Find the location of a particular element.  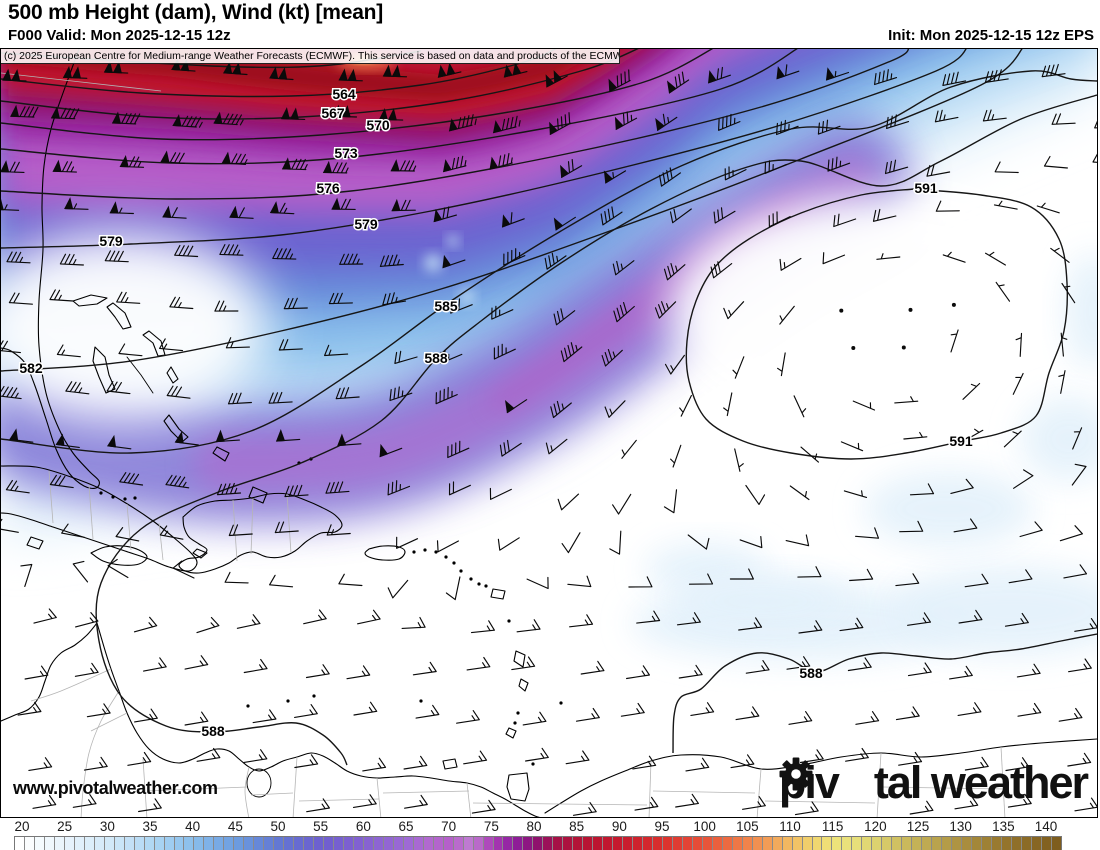

colorbar-tick-75: 75 is located at coordinates (491, 826).